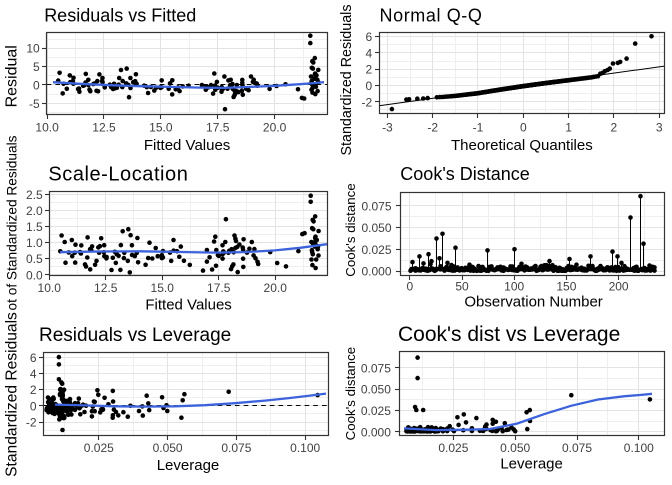 The height and width of the screenshot is (485, 672). I want to click on svg-text: -5, so click(34, 104).